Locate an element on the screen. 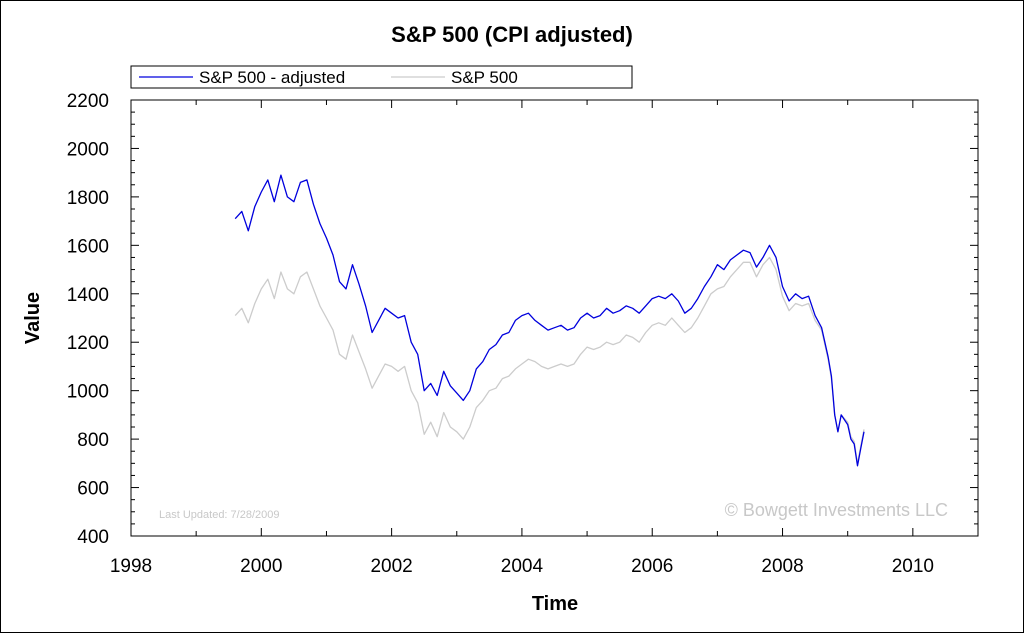 The height and width of the screenshot is (637, 1024). y-tick-label: 2200 is located at coordinates (88, 101).